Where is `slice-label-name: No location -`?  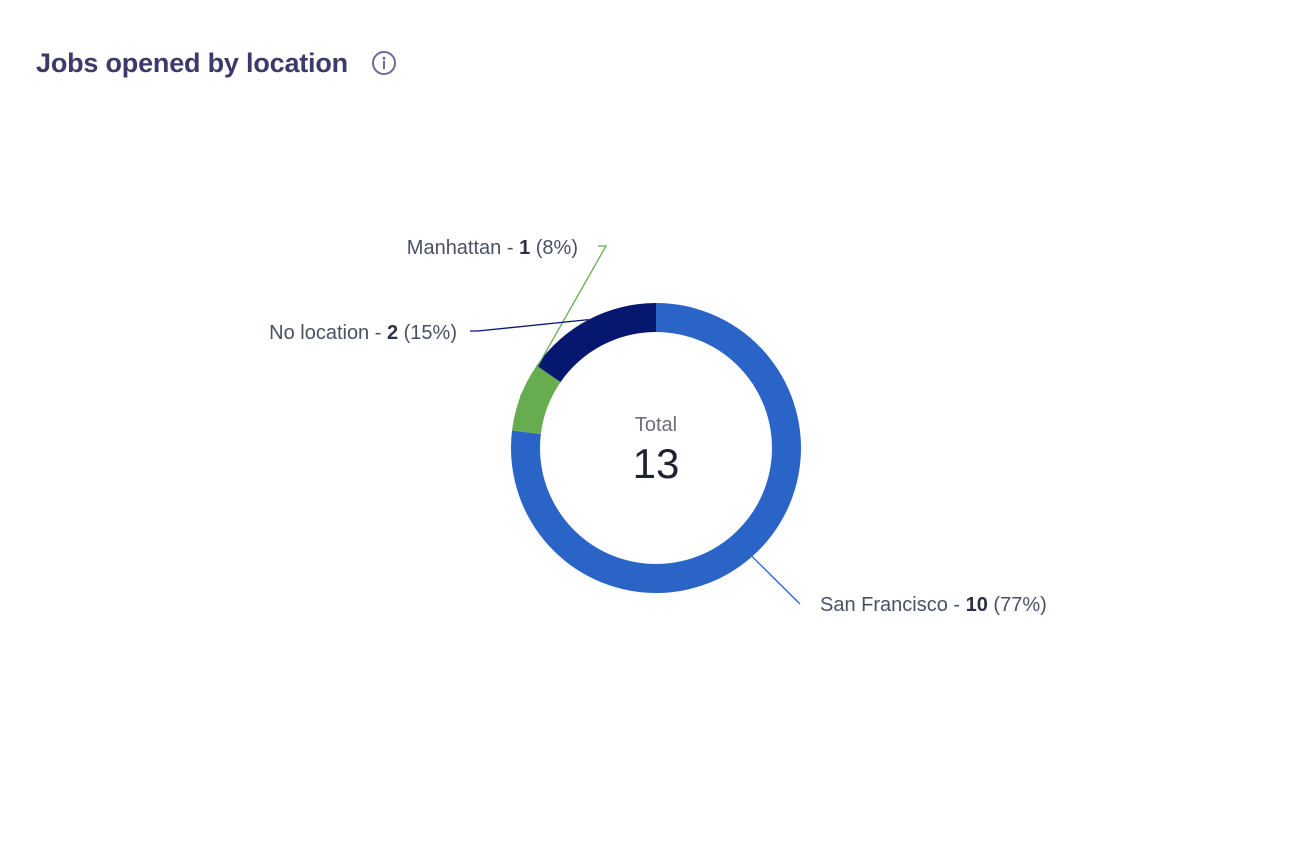 slice-label-name: No location - is located at coordinates (328, 333).